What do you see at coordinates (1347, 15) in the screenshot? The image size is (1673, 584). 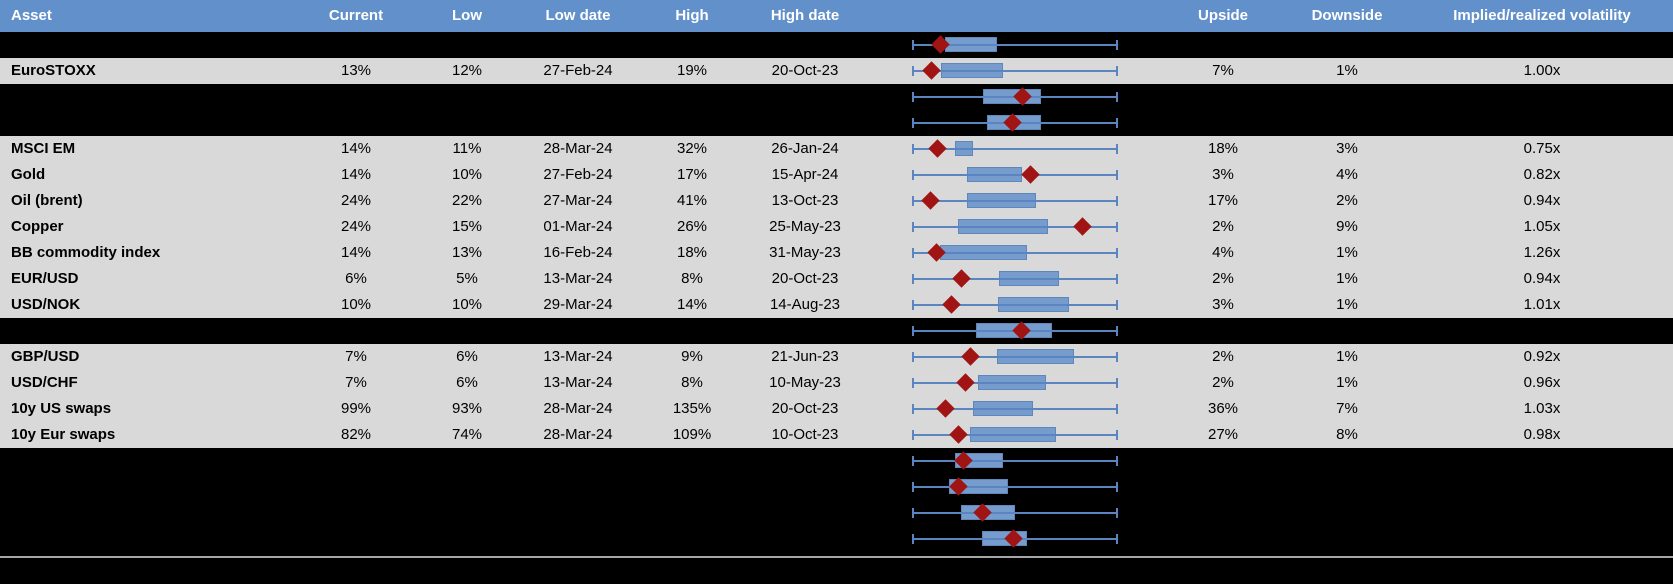 I see `col-header-downside: Downside` at bounding box center [1347, 15].